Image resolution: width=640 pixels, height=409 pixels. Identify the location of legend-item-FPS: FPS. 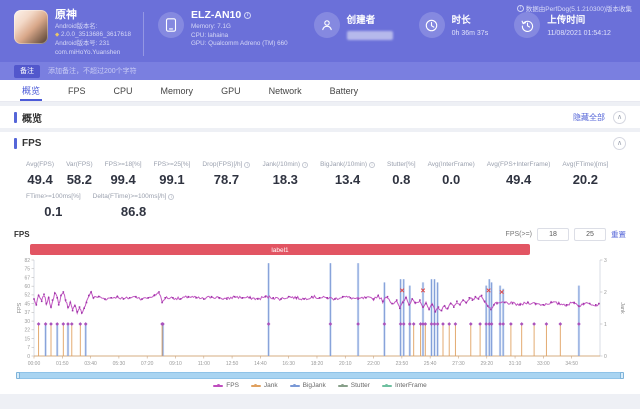
(226, 385).